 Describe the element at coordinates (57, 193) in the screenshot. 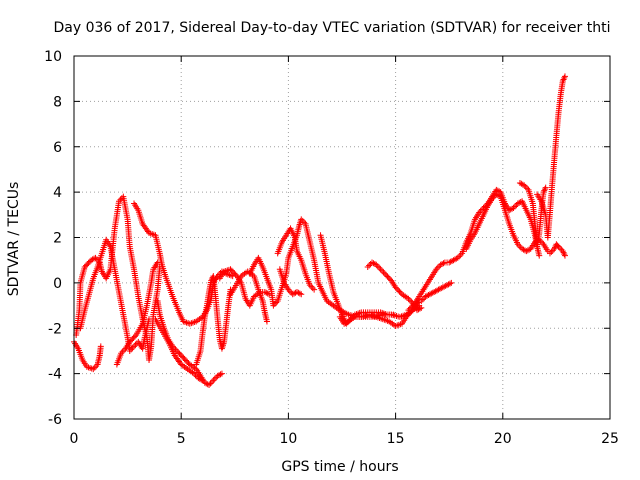

I see `y-tick-label: 4` at that location.